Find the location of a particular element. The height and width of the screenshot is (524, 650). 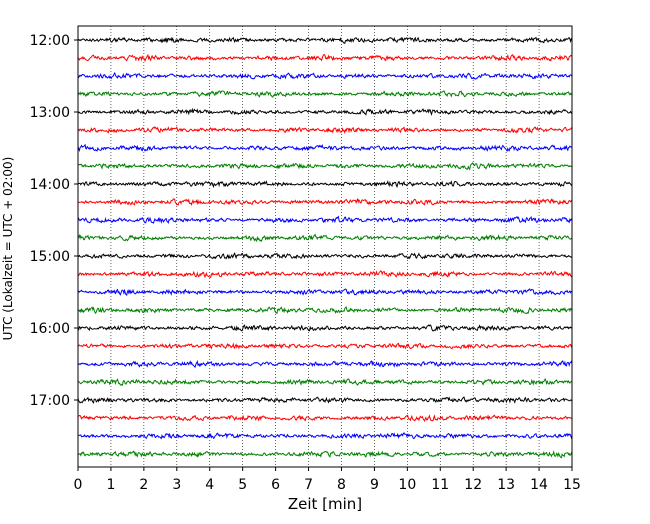

y-tick-label: 16:00 is located at coordinates (50, 329).